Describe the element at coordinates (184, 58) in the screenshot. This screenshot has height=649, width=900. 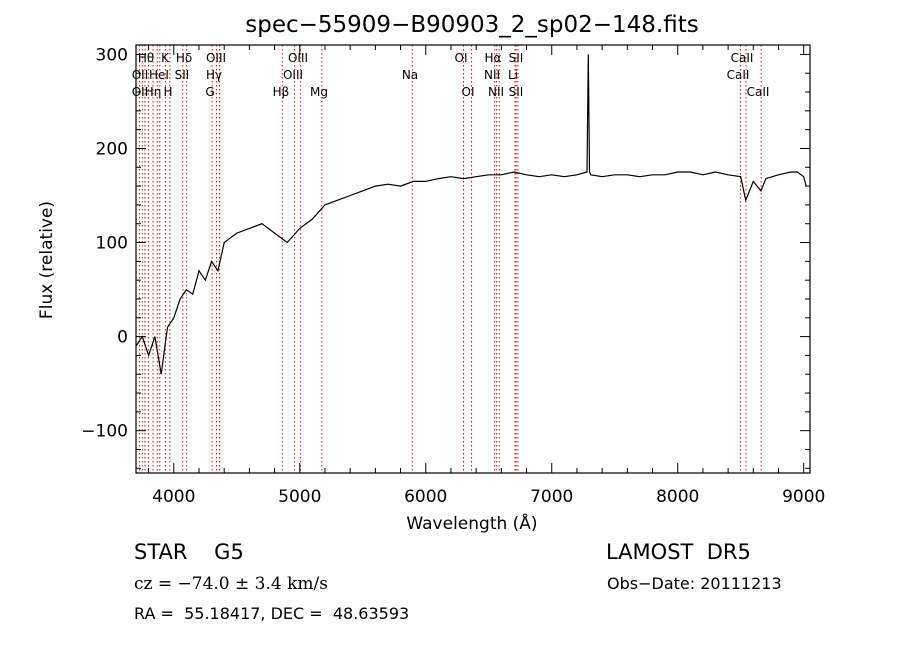
I see `spectral-line-label: Hδ` at that location.